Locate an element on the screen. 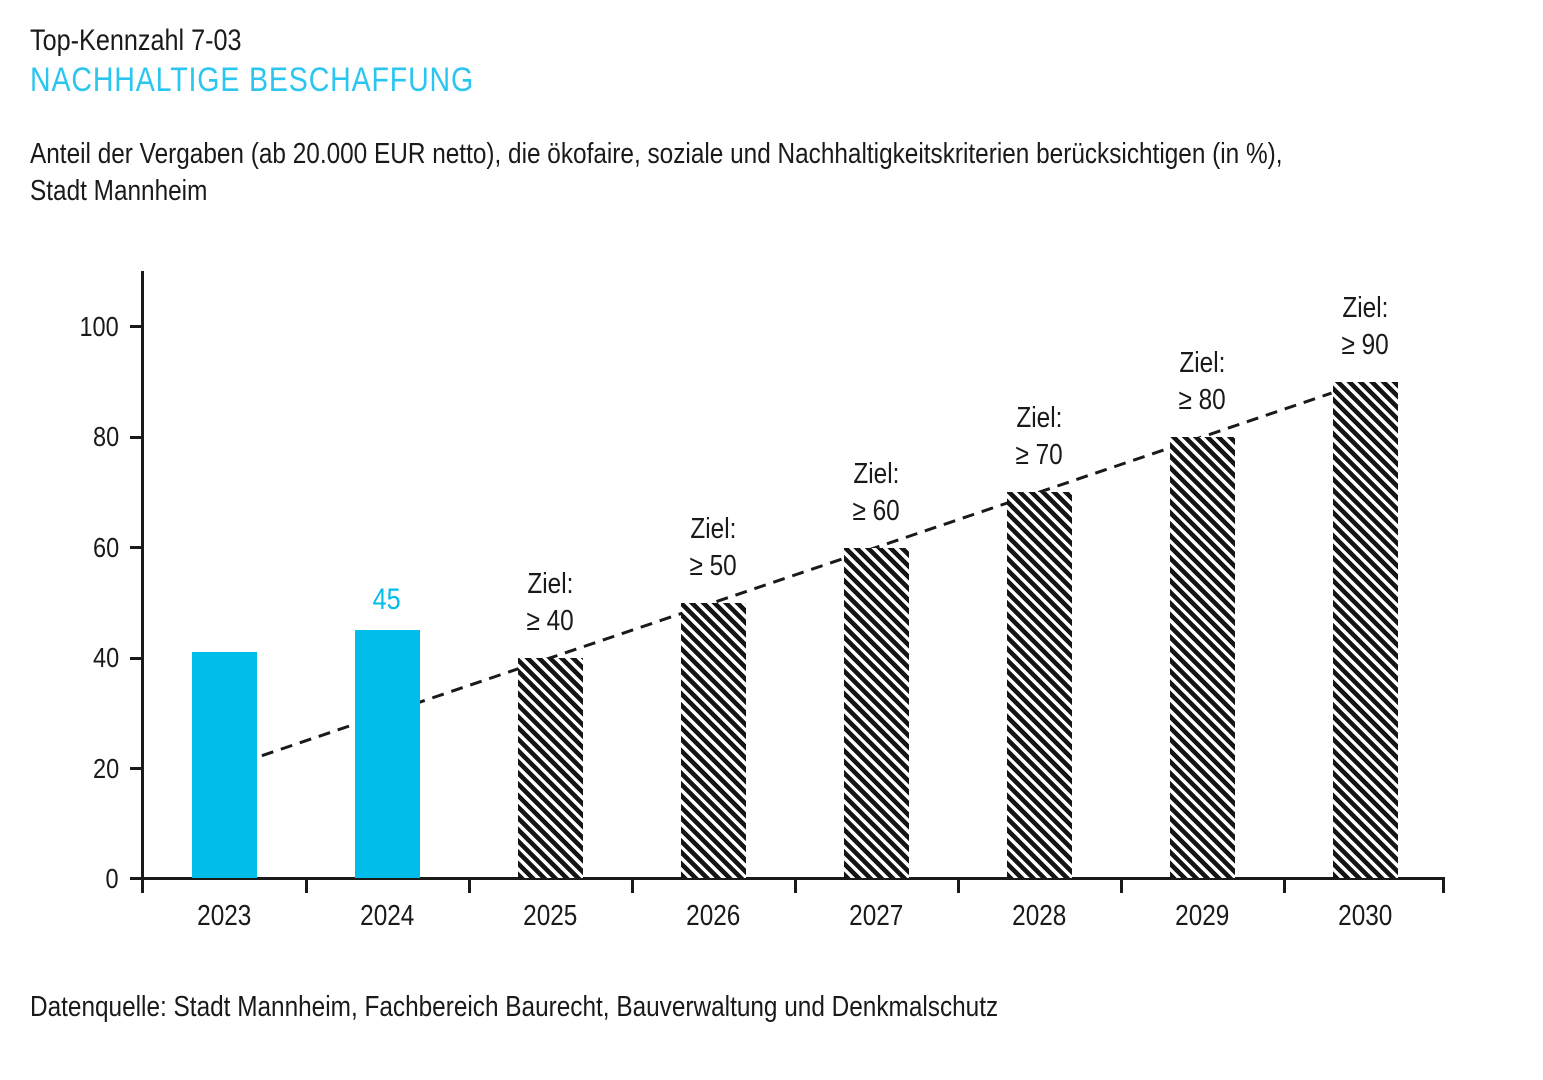 Image resolution: width=1543 pixels, height=1080 pixels. target-label-text: ≥ 70 is located at coordinates (1039, 455).